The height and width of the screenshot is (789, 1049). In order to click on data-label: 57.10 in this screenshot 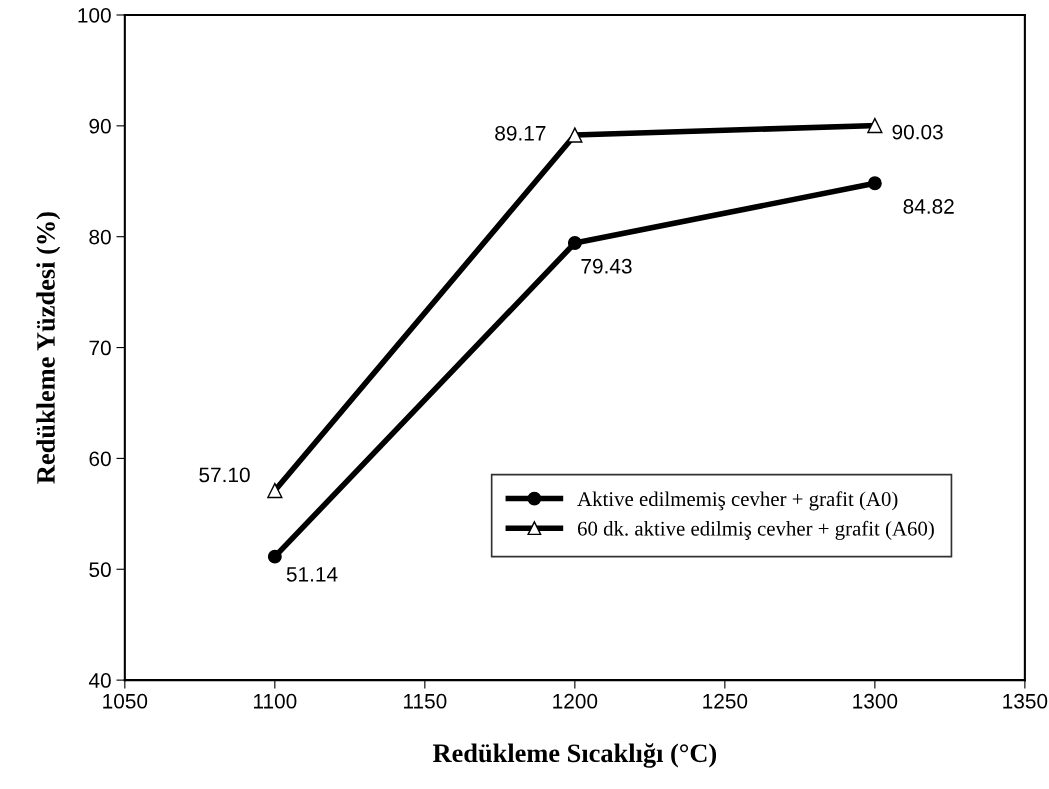, I will do `click(224, 475)`.